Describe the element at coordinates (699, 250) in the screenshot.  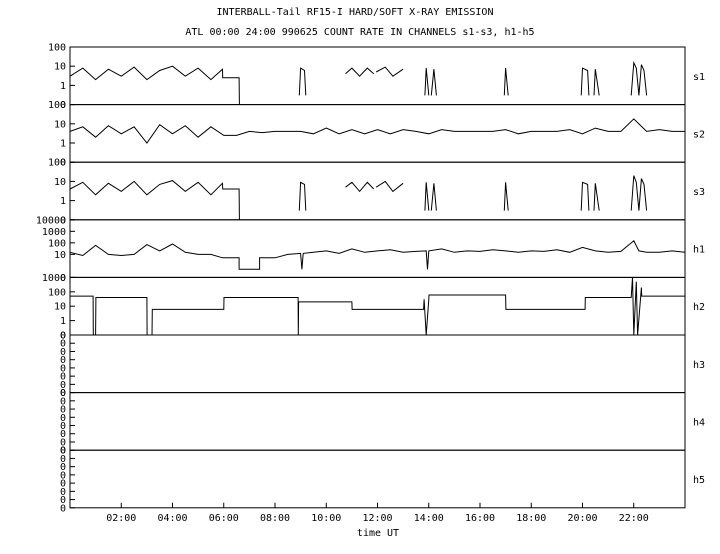
I see `panel-label: h1` at that location.